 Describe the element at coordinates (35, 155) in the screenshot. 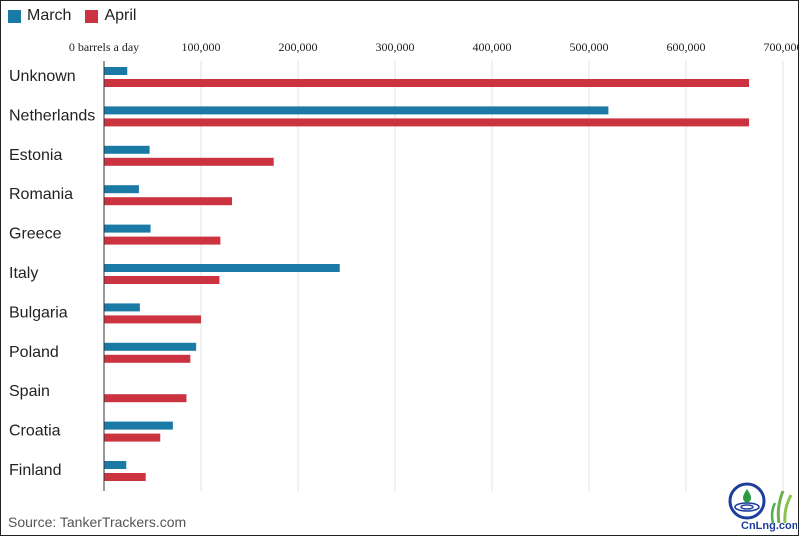

I see `category-label: Estonia` at that location.